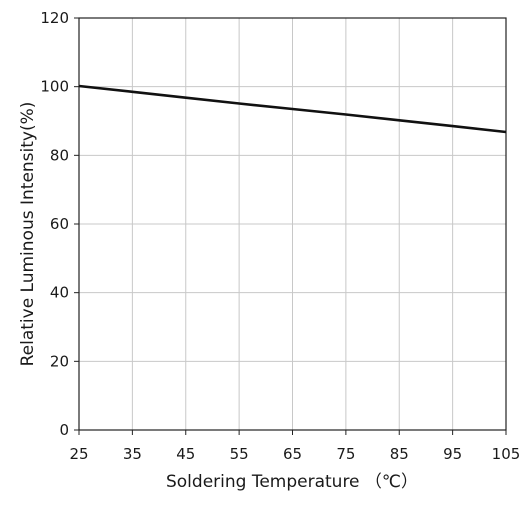 The image size is (531, 520). What do you see at coordinates (345, 454) in the screenshot?
I see `x-tick-label: 75` at bounding box center [345, 454].